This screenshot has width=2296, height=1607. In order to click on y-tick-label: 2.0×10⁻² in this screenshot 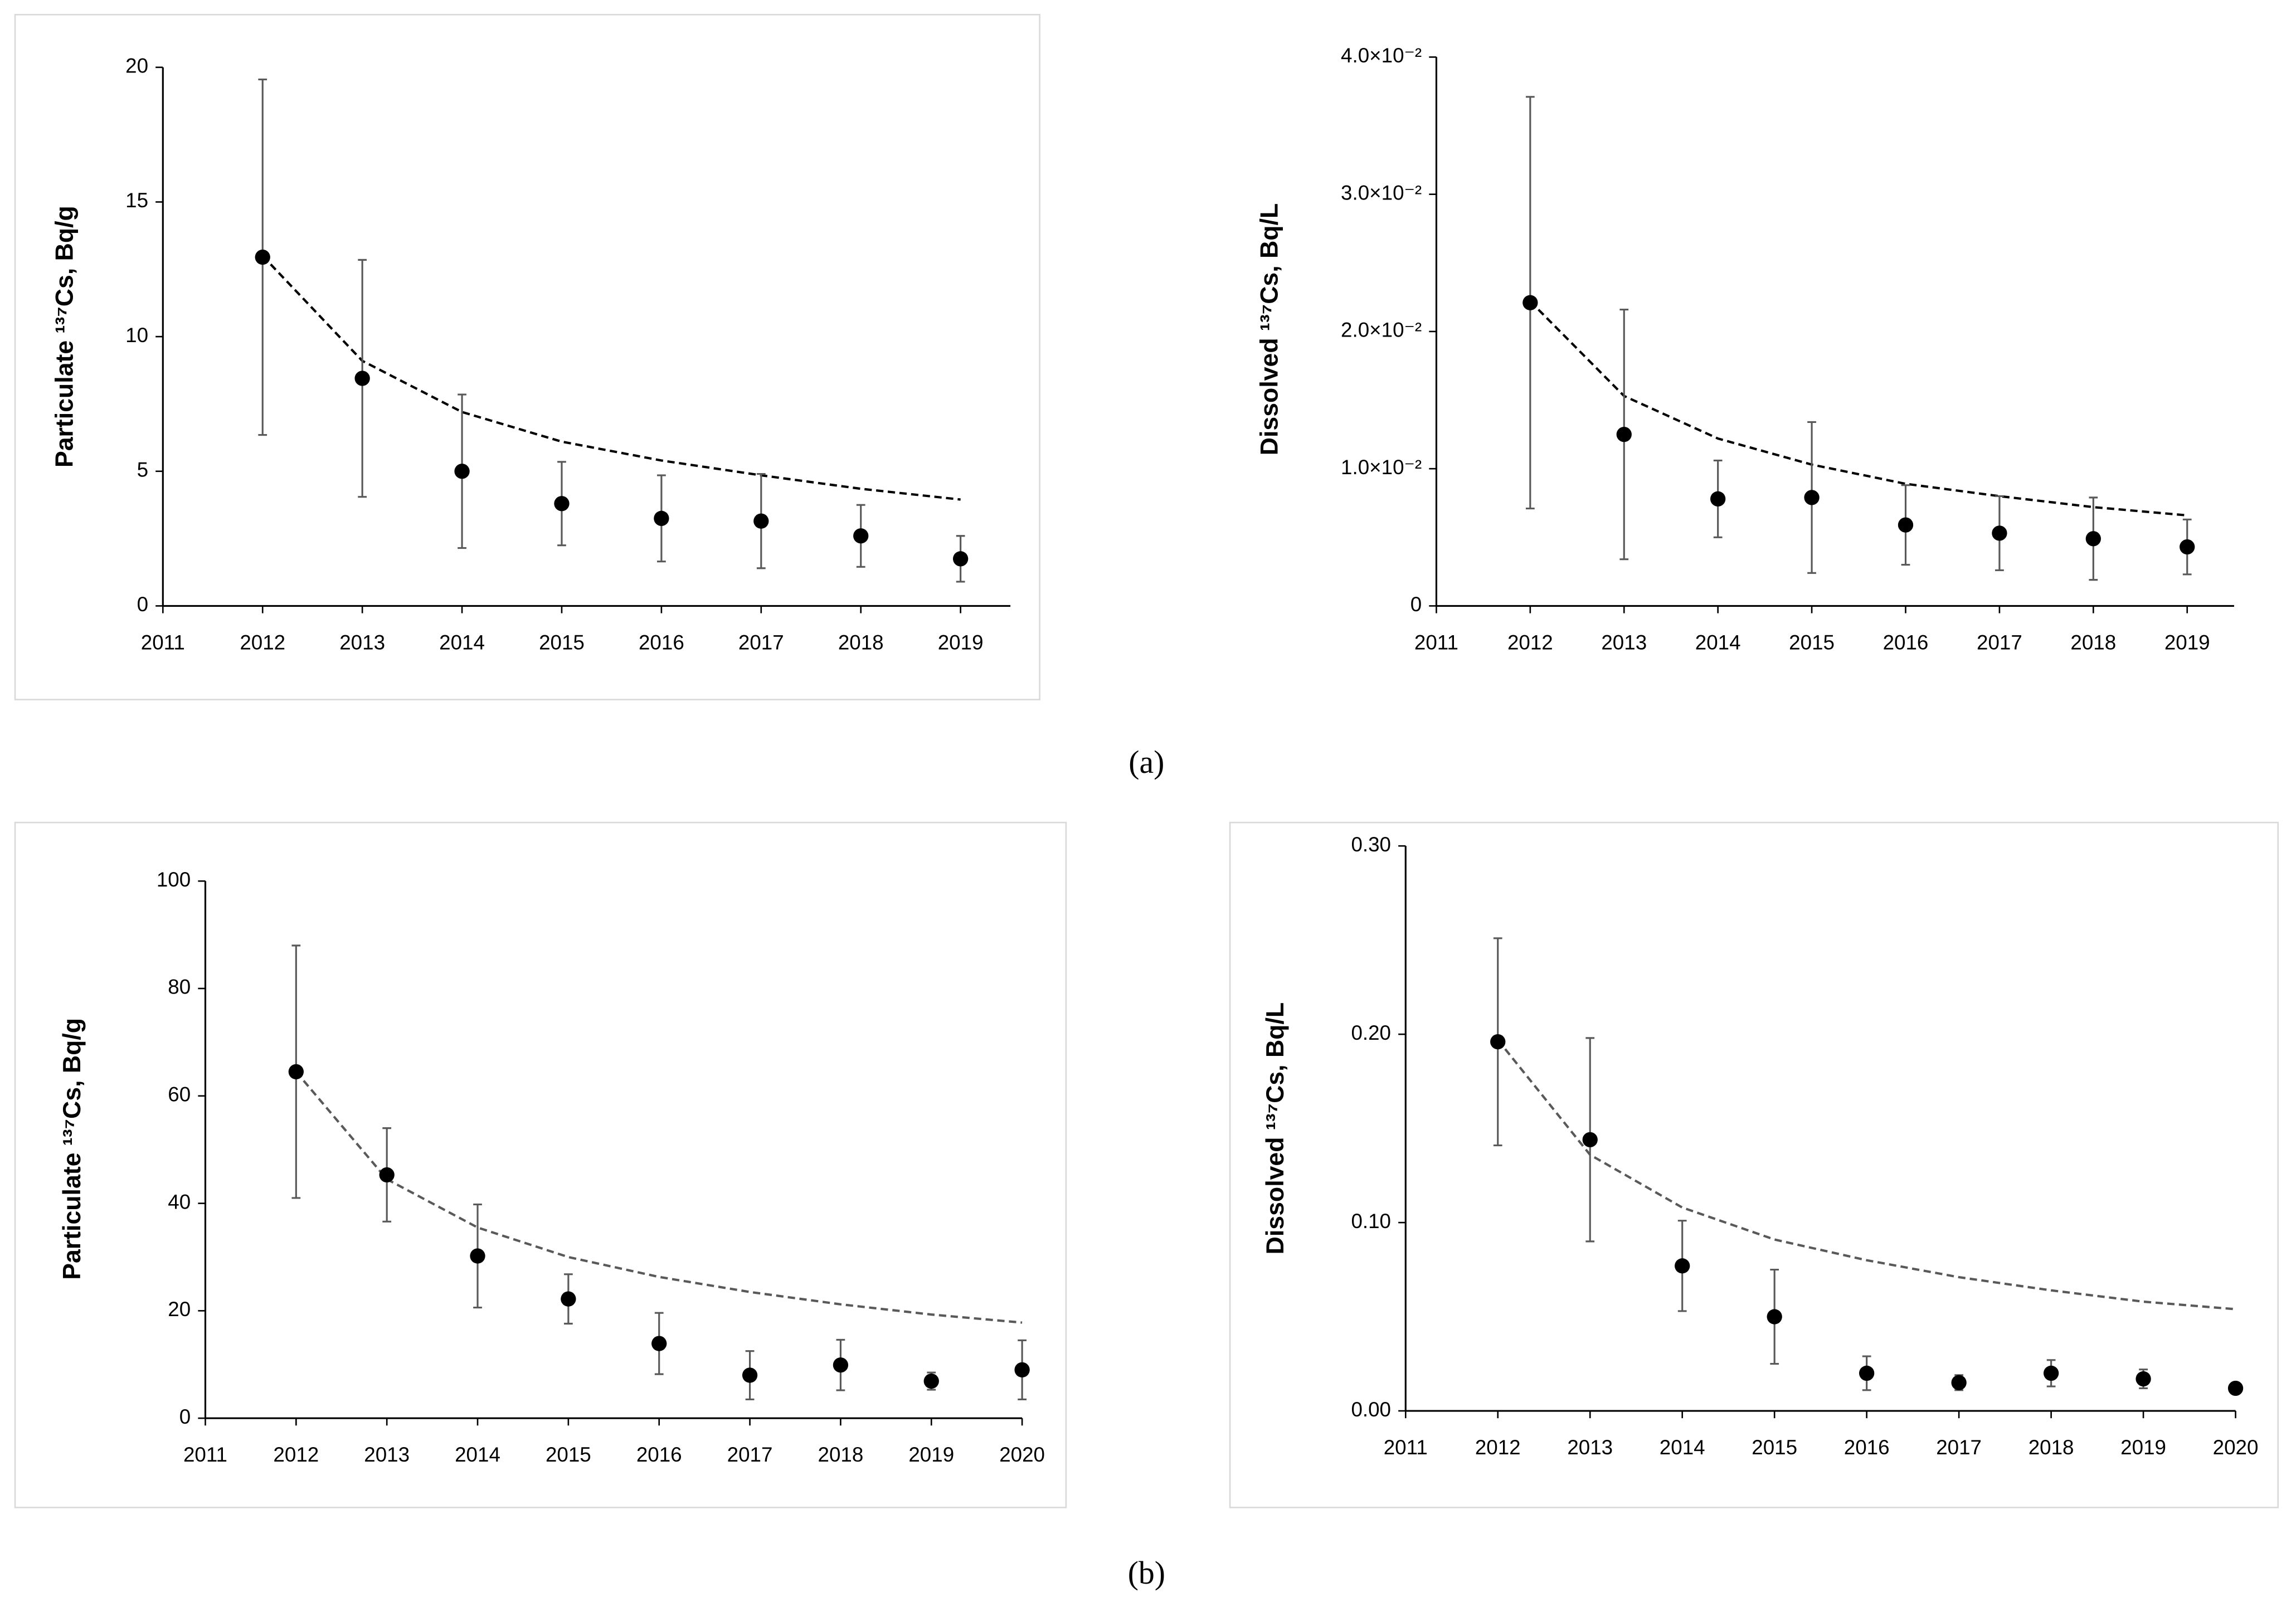, I will do `click(1381, 330)`.